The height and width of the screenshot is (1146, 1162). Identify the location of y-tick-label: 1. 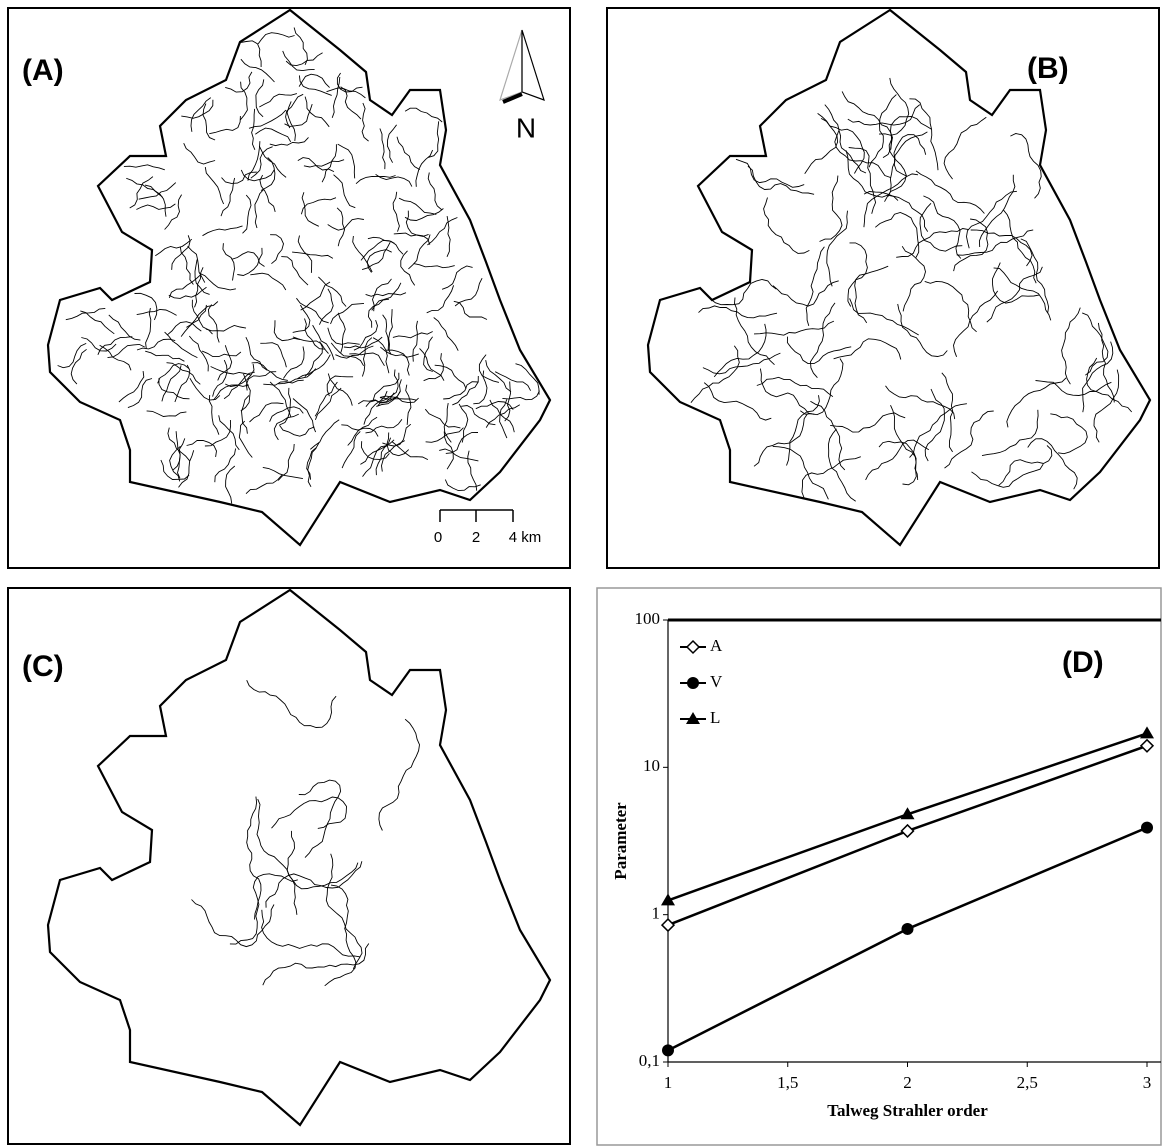
(656, 913).